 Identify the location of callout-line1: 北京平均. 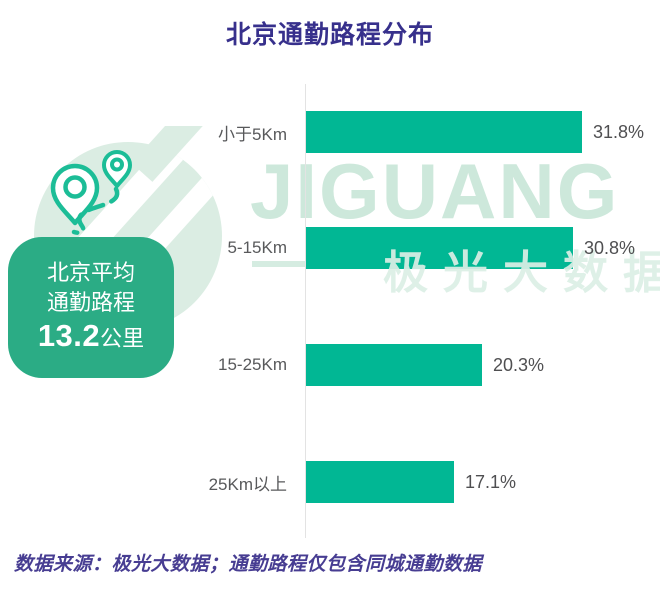
(90, 272).